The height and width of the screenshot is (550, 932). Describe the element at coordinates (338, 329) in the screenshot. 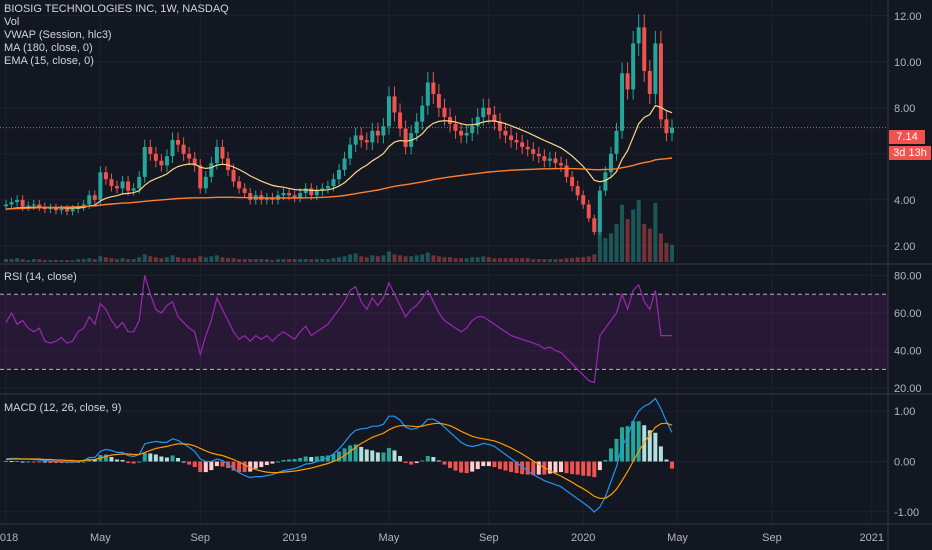

I see `rsi-line` at that location.